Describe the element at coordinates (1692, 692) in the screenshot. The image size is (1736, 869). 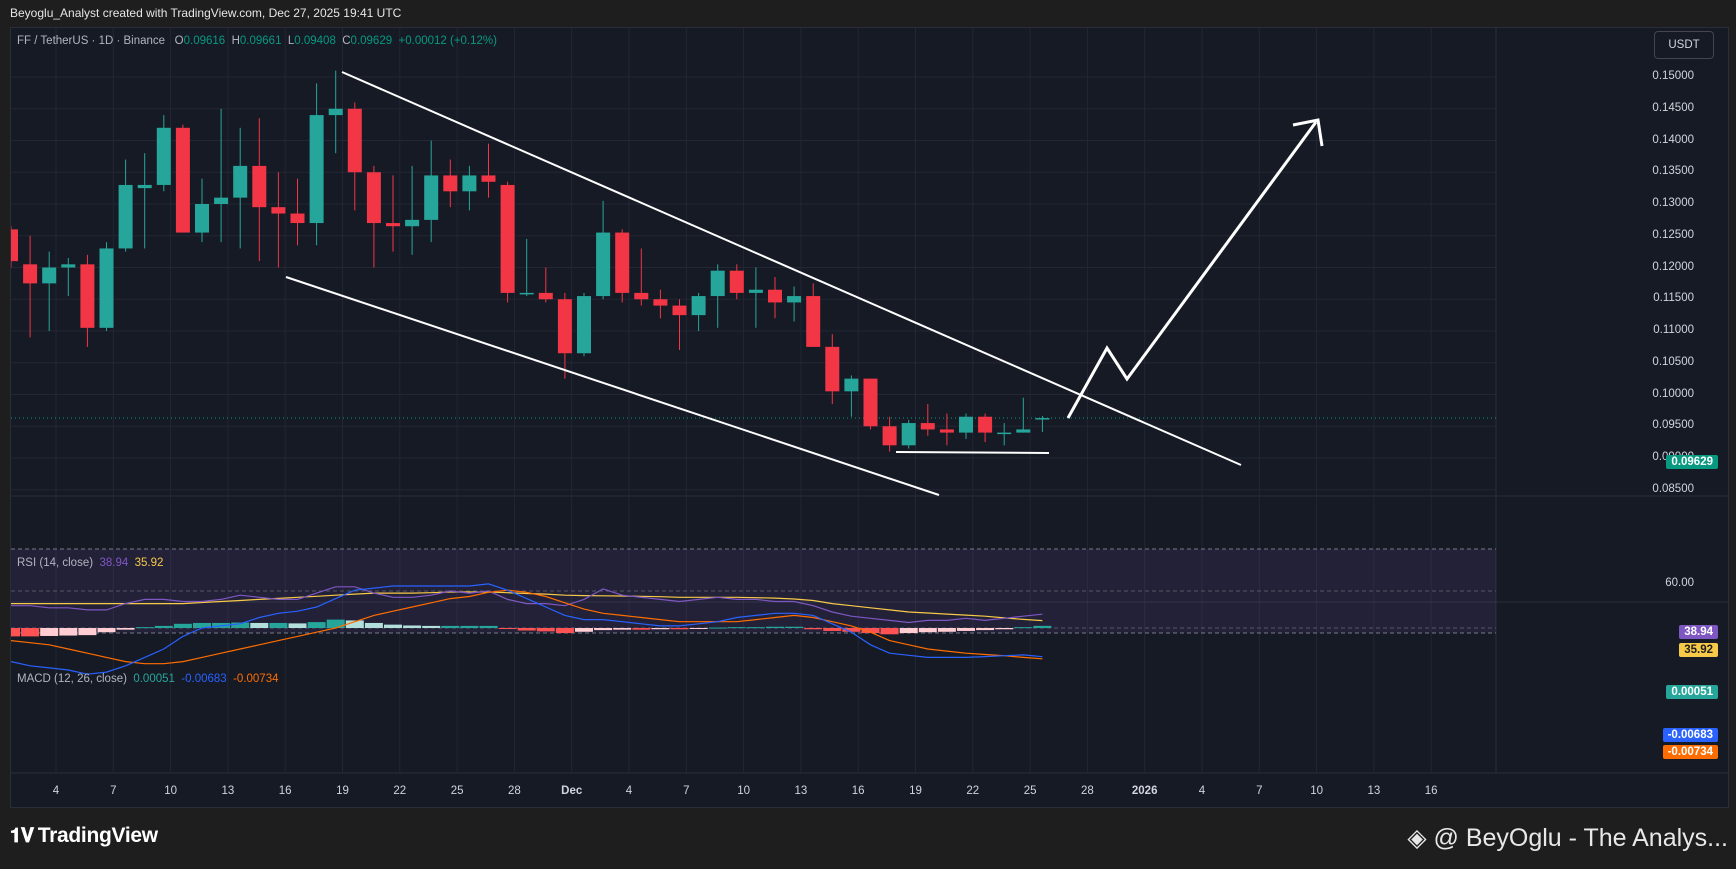
I see `macd-hist-tag: 0.00051` at that location.